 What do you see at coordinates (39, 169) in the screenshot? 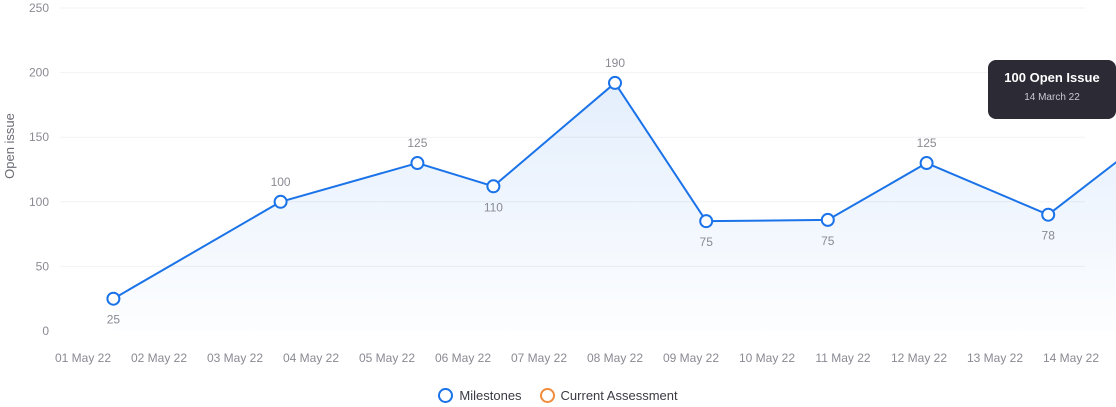
I see `y-axis-ticks: 0 50 100 150 200 250` at bounding box center [39, 169].